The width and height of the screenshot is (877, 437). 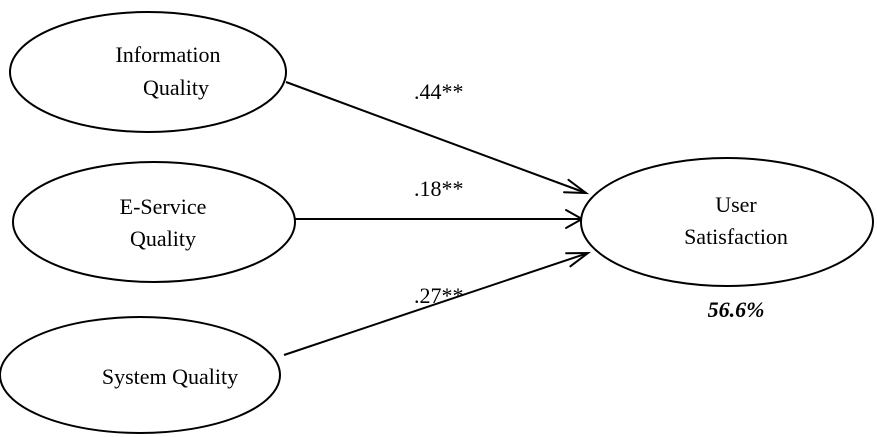 What do you see at coordinates (736, 236) in the screenshot?
I see `node-label-line: Satisfaction` at bounding box center [736, 236].